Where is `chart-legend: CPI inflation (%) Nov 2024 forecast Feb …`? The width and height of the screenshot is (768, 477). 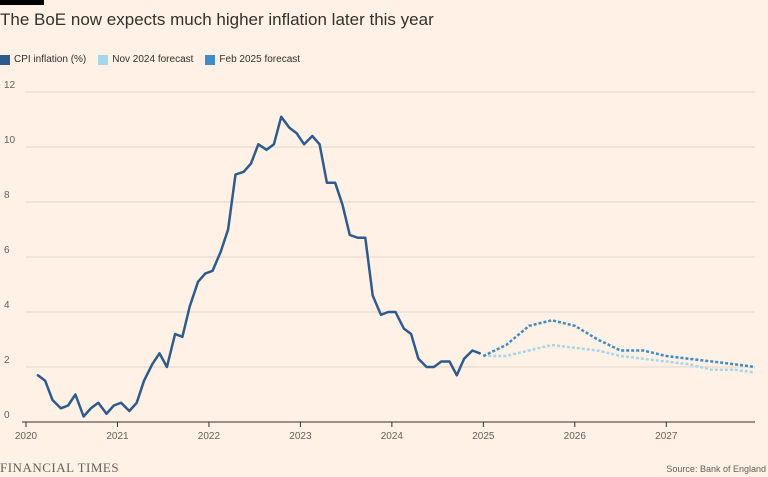
chart-legend: CPI inflation (%) Nov 2024 forecast Feb … is located at coordinates (150, 59).